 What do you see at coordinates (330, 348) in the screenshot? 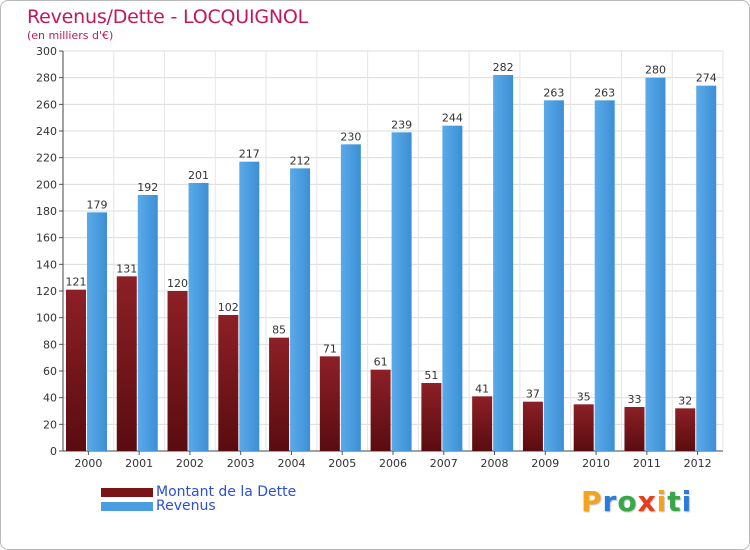
I see `debt-value-label: 71` at bounding box center [330, 348].